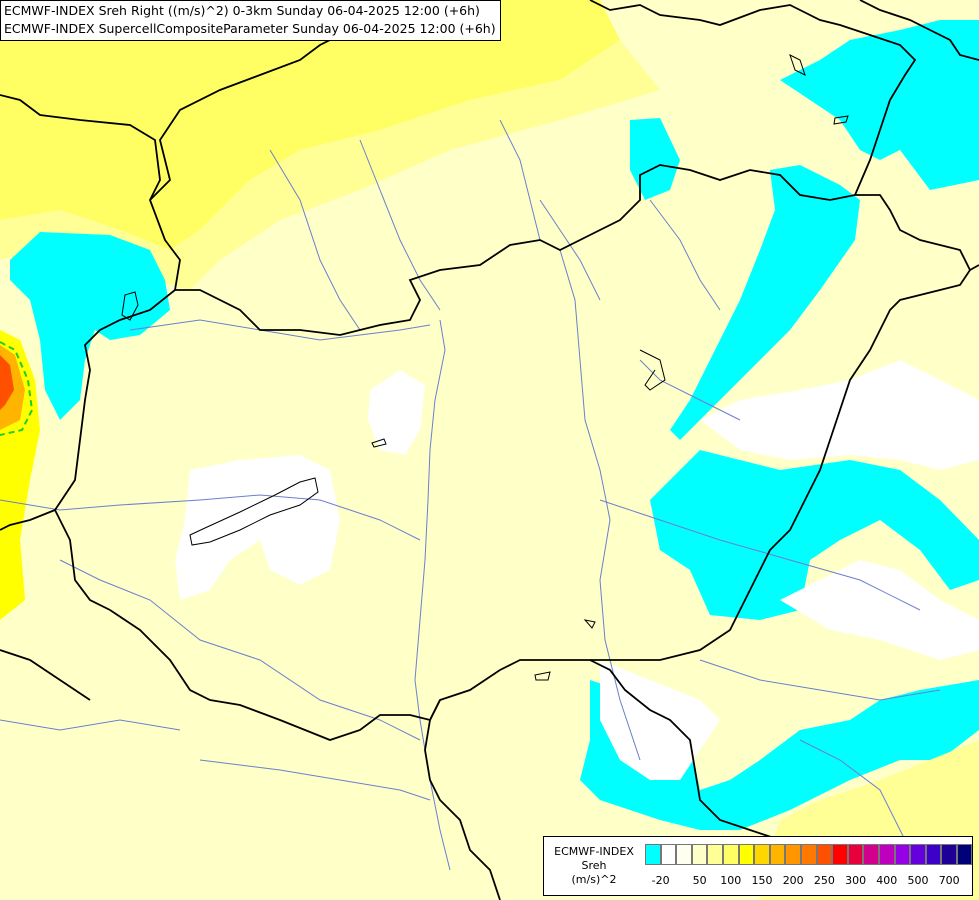  I want to click on legend-swatches, so click(809, 854).